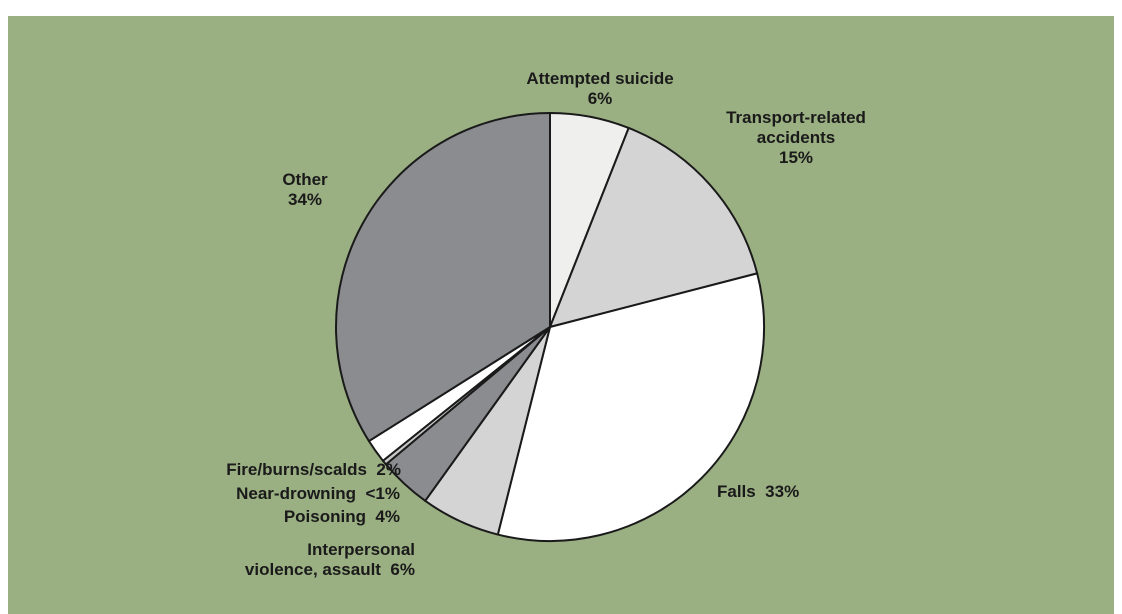 The height and width of the screenshot is (614, 1122). I want to click on slice-label-poisoning: Poisoning 4%, so click(342, 516).